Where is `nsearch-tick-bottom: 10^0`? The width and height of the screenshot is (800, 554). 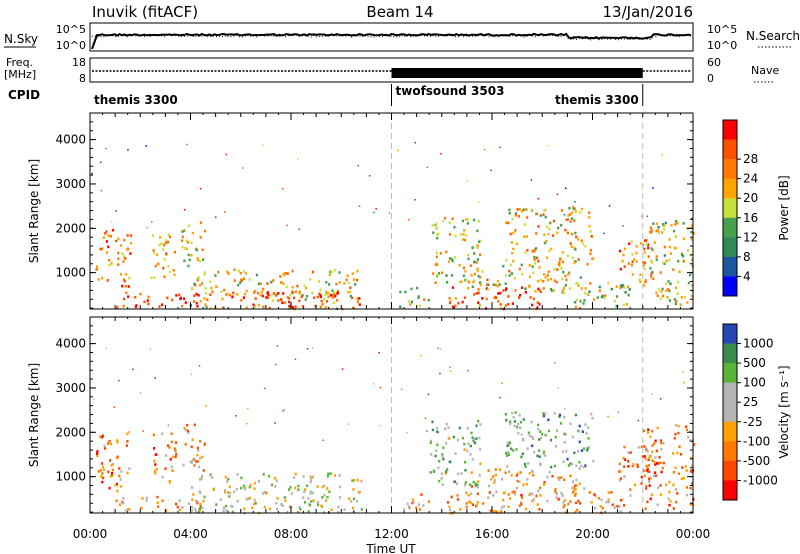 nsearch-tick-bottom: 10^0 is located at coordinates (722, 45).